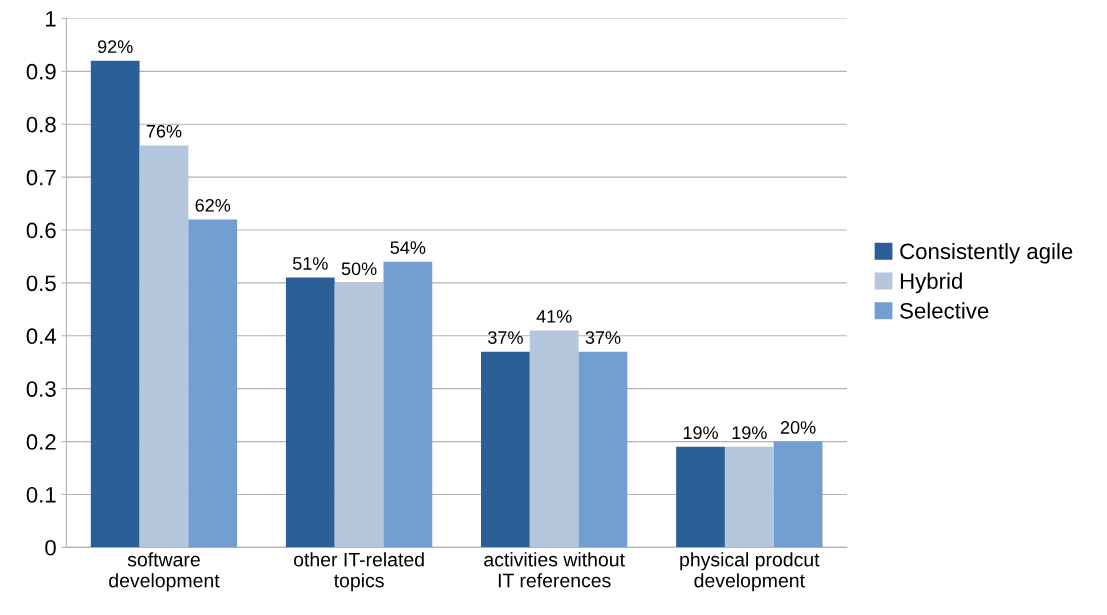 This screenshot has height=615, width=1107. What do you see at coordinates (213, 205) in the screenshot?
I see `data-label: 62%` at bounding box center [213, 205].